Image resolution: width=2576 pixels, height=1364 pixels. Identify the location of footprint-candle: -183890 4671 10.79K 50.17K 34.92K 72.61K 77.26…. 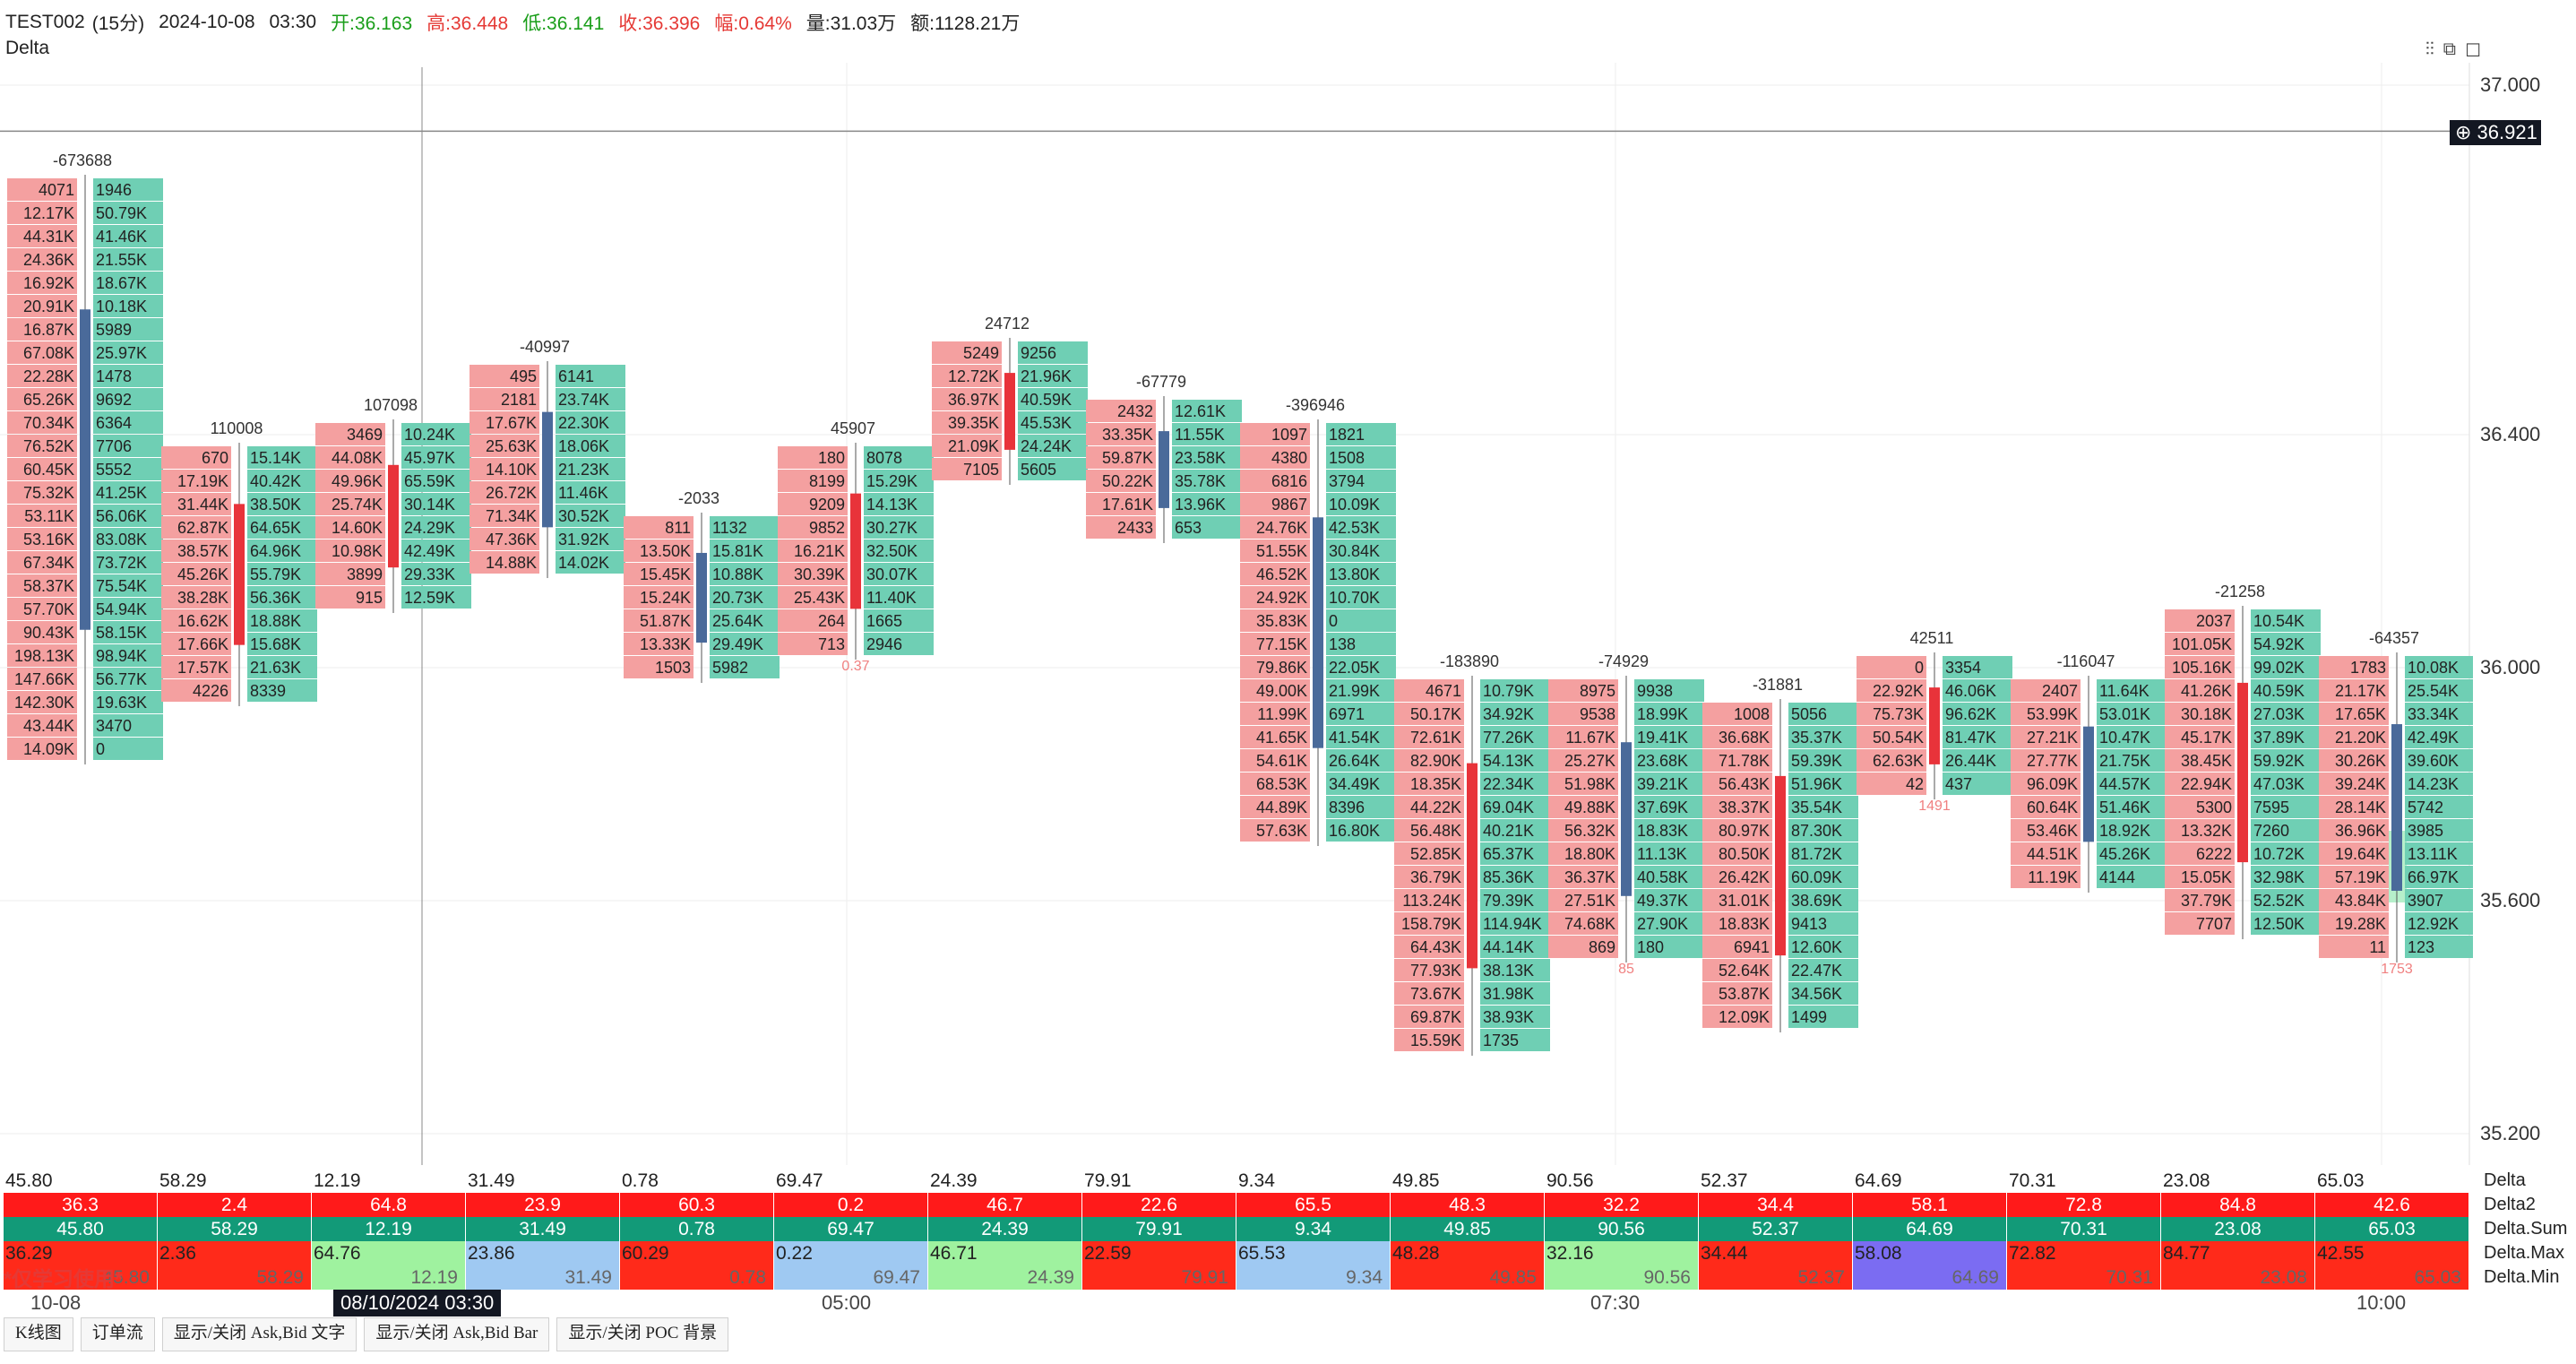
(1472, 854).